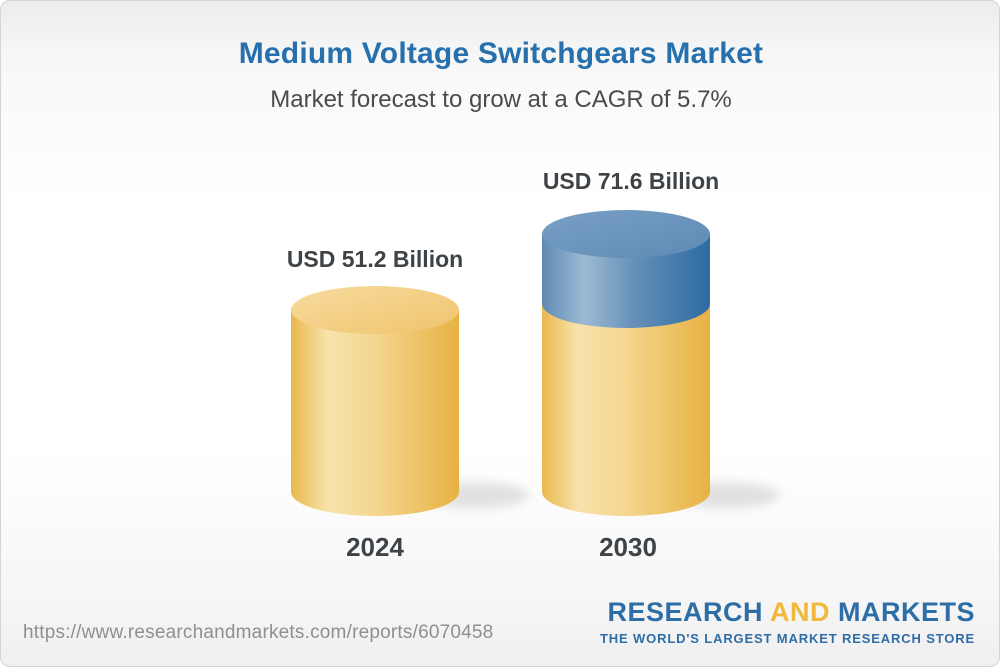 The image size is (1000, 667). I want to click on bar-2030-growth-segment, so click(626, 281).